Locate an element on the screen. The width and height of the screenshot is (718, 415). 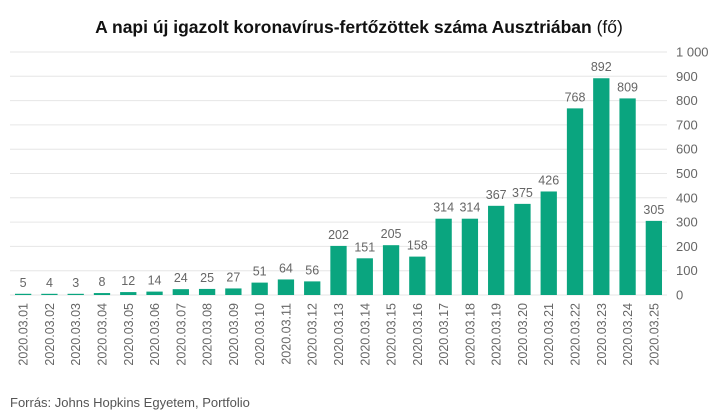
data-label: 8 is located at coordinates (102, 282).